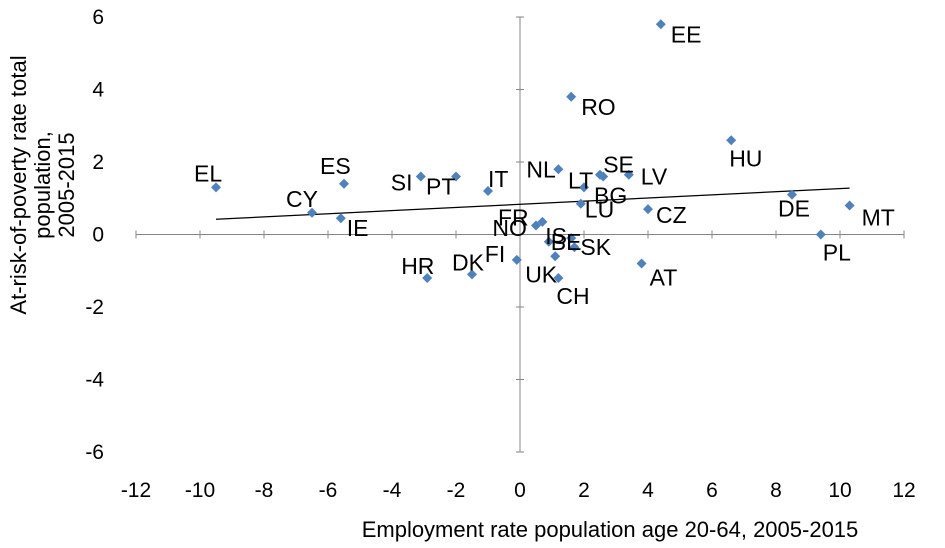 This screenshot has height=548, width=945. Describe the element at coordinates (571, 96) in the screenshot. I see `data-point-ro` at that location.